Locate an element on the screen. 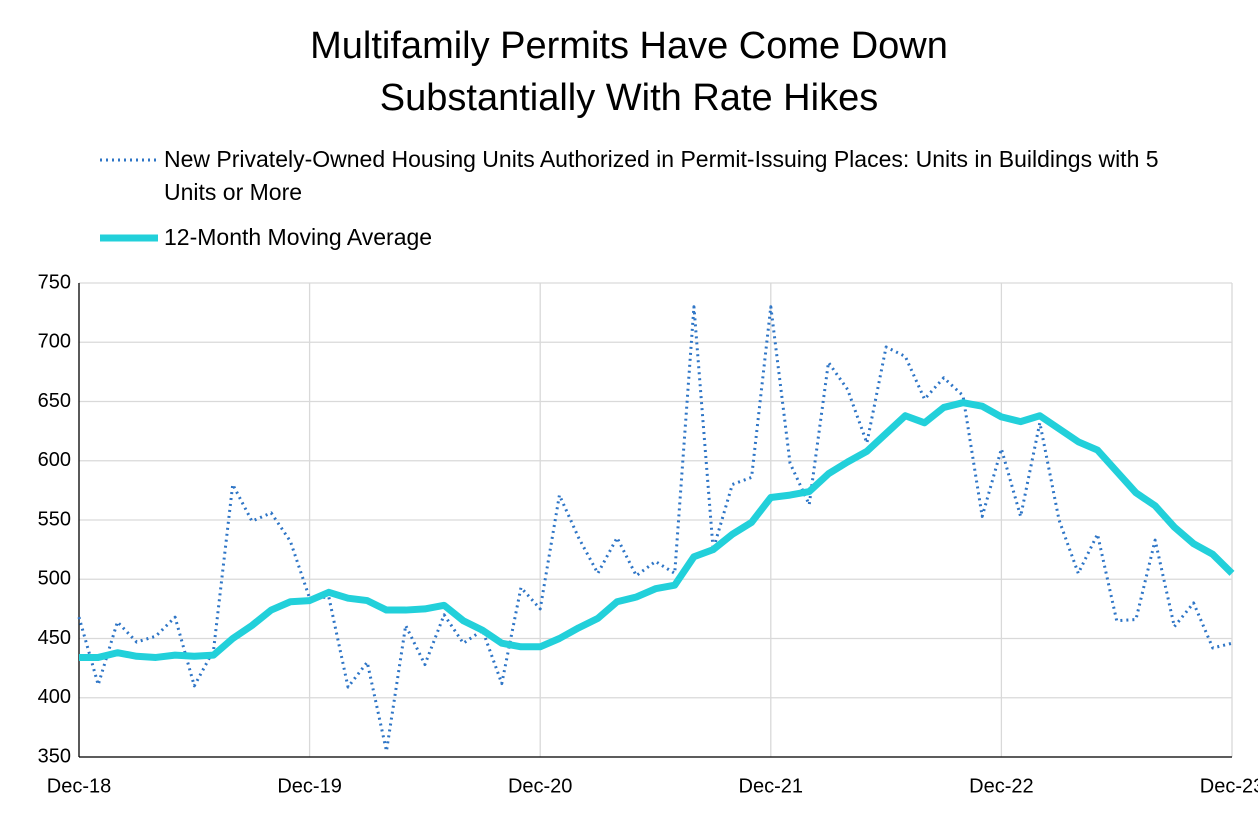 This screenshot has width=1258, height=816. y-tick-label: 650 is located at coordinates (54, 401).